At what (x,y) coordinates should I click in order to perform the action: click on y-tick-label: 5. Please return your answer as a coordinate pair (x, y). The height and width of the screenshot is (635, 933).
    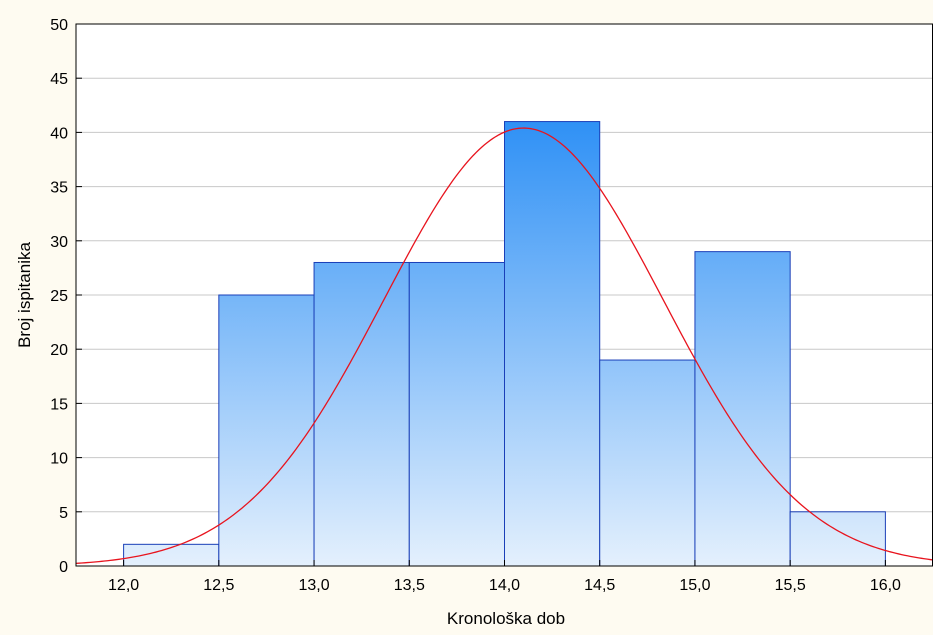
    Looking at the image, I should click on (63, 513).